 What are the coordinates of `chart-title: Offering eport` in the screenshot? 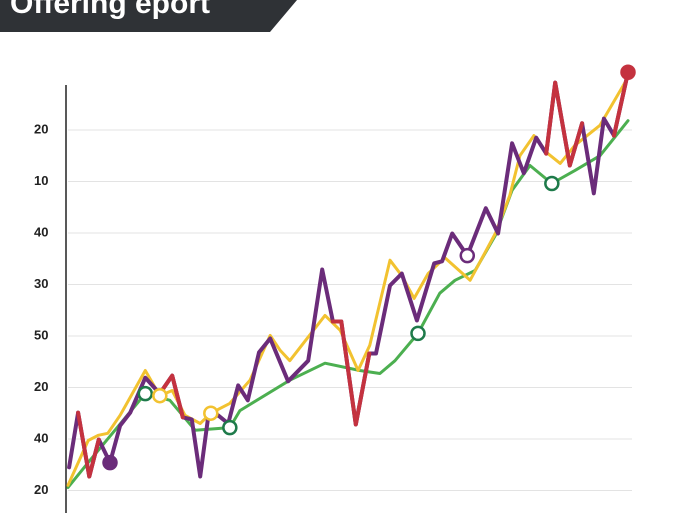 It's located at (110, 10).